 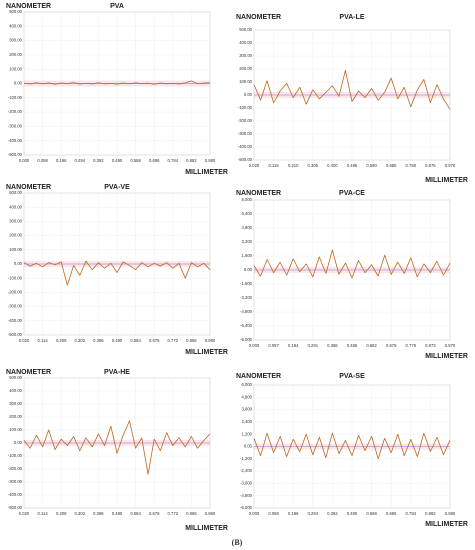 What do you see at coordinates (313, 165) in the screenshot?
I see `x-tick-label: 0.305` at bounding box center [313, 165].